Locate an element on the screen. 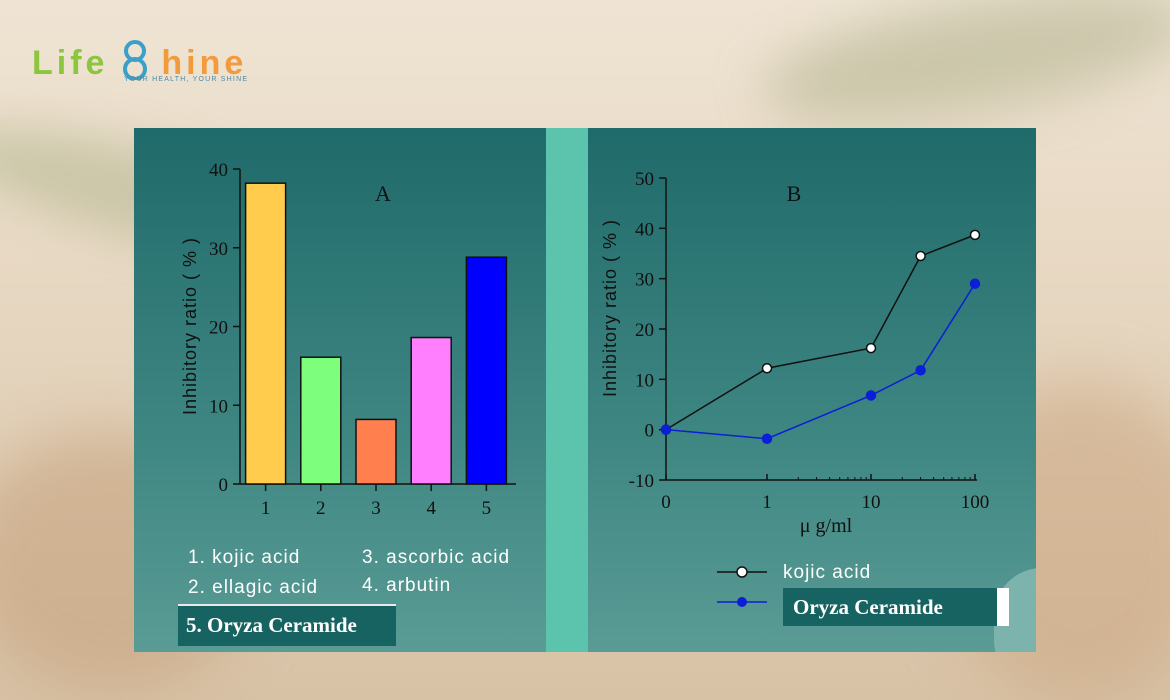 Image resolution: width=1170 pixels, height=700 pixels. chart-a-x-tick-label: 5 is located at coordinates (487, 508).